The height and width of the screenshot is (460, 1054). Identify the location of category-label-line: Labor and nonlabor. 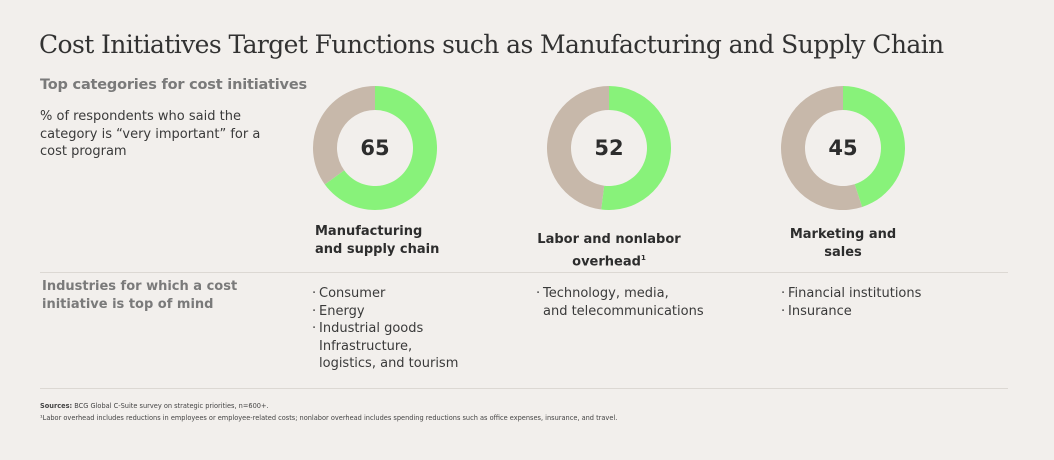
(609, 239).